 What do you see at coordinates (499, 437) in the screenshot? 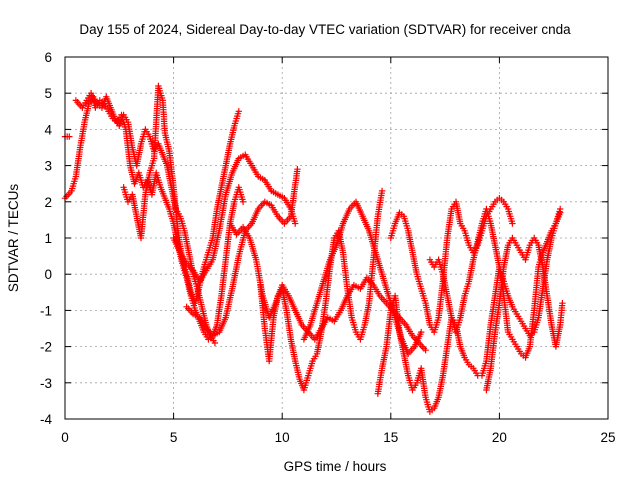
I see `x-tick-label: 20` at bounding box center [499, 437].